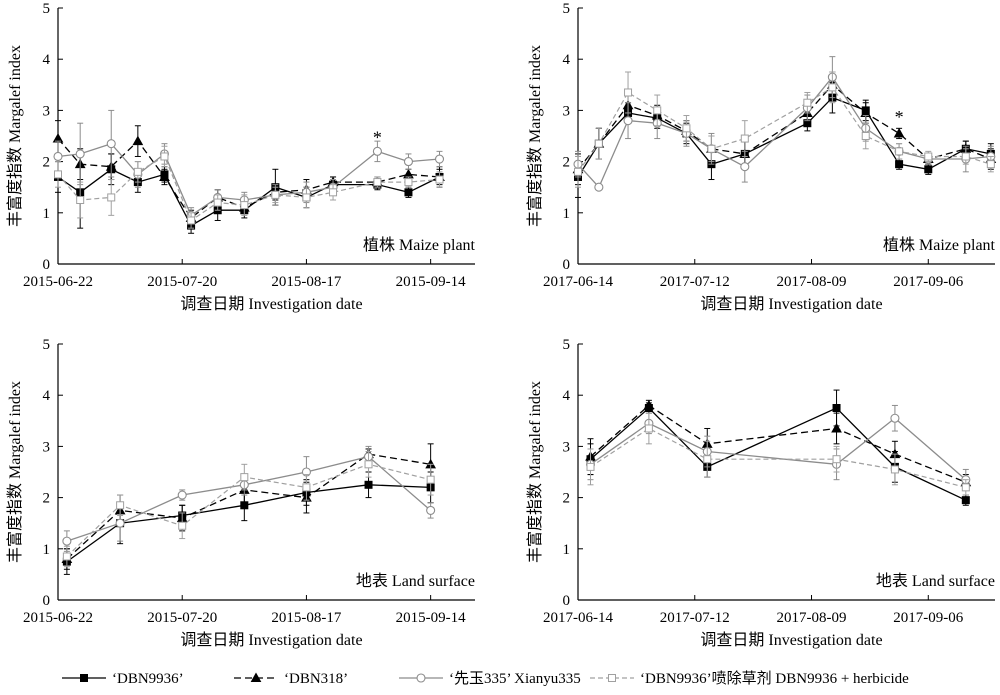 The width and height of the screenshot is (1000, 695). What do you see at coordinates (377, 138) in the screenshot?
I see `significance-mark: *` at bounding box center [377, 138].